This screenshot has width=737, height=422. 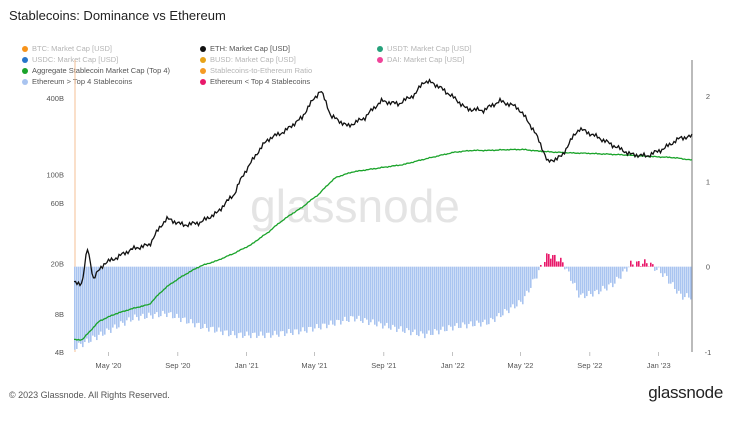 What do you see at coordinates (245, 48) in the screenshot?
I see `legend-item-eth: ETH: Market Cap [USD]` at bounding box center [245, 48].